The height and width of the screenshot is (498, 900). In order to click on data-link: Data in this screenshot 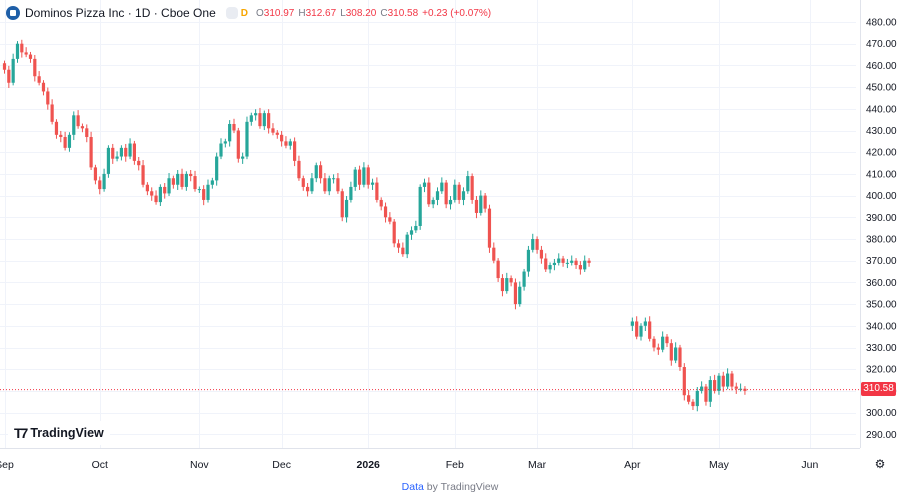, I will do `click(412, 487)`.